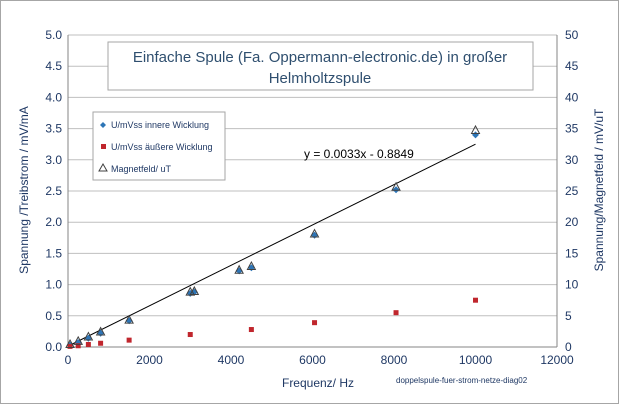  What do you see at coordinates (568, 347) in the screenshot?
I see `y2-tick-label: 0` at bounding box center [568, 347].